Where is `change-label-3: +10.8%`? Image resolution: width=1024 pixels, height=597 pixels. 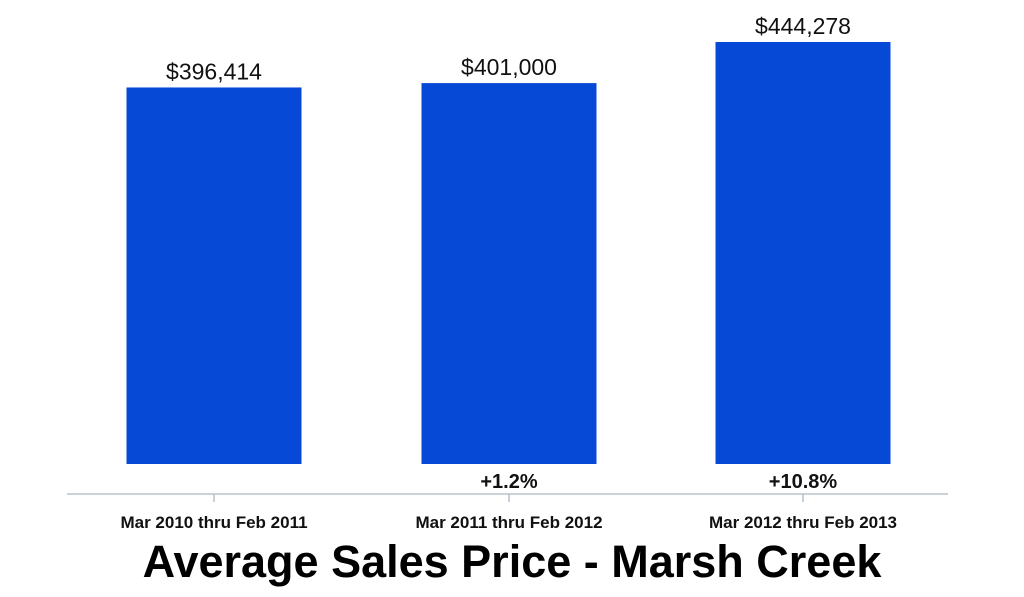 change-label-3: +10.8% is located at coordinates (803, 482).